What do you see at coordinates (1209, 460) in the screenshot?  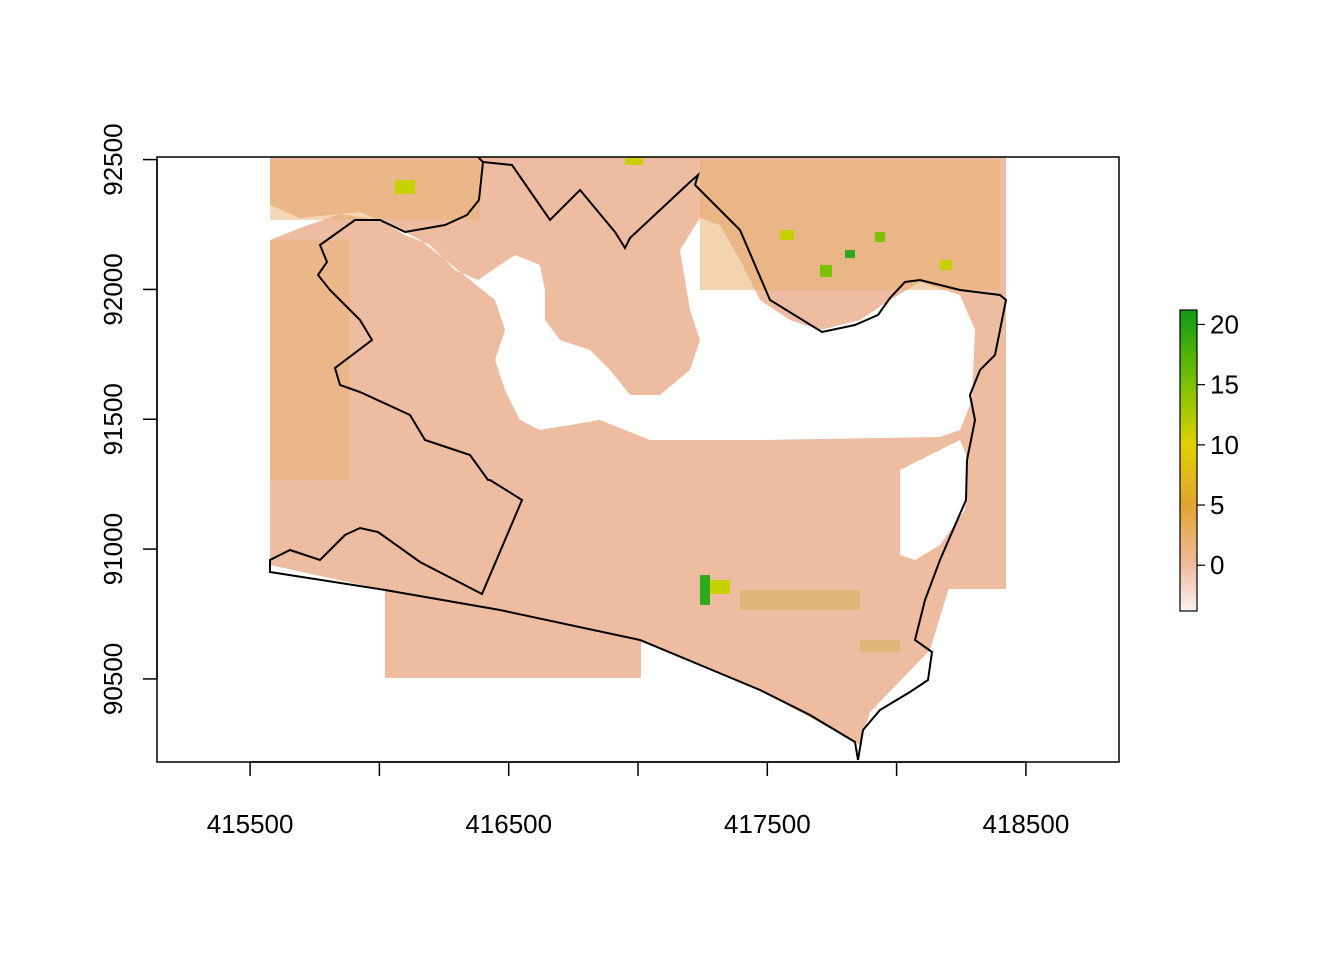 I see `colorbar-legend: 0 5 10 15 20` at bounding box center [1209, 460].